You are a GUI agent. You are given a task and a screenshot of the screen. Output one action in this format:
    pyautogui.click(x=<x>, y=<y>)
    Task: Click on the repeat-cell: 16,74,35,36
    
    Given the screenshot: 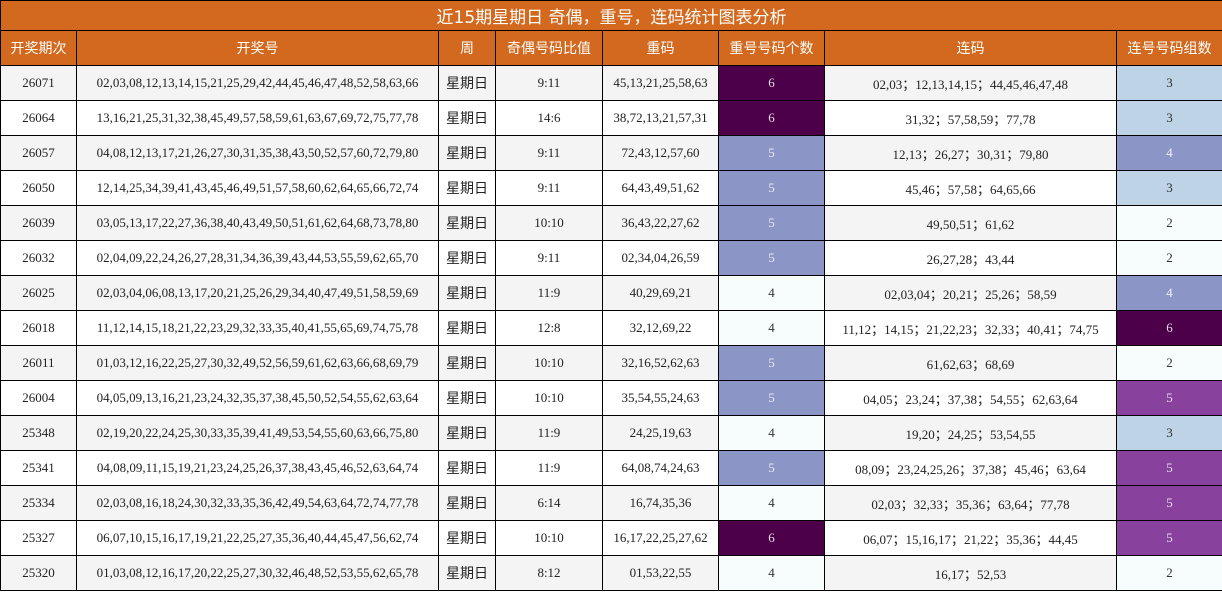 What is the action you would take?
    pyautogui.click(x=660, y=503)
    